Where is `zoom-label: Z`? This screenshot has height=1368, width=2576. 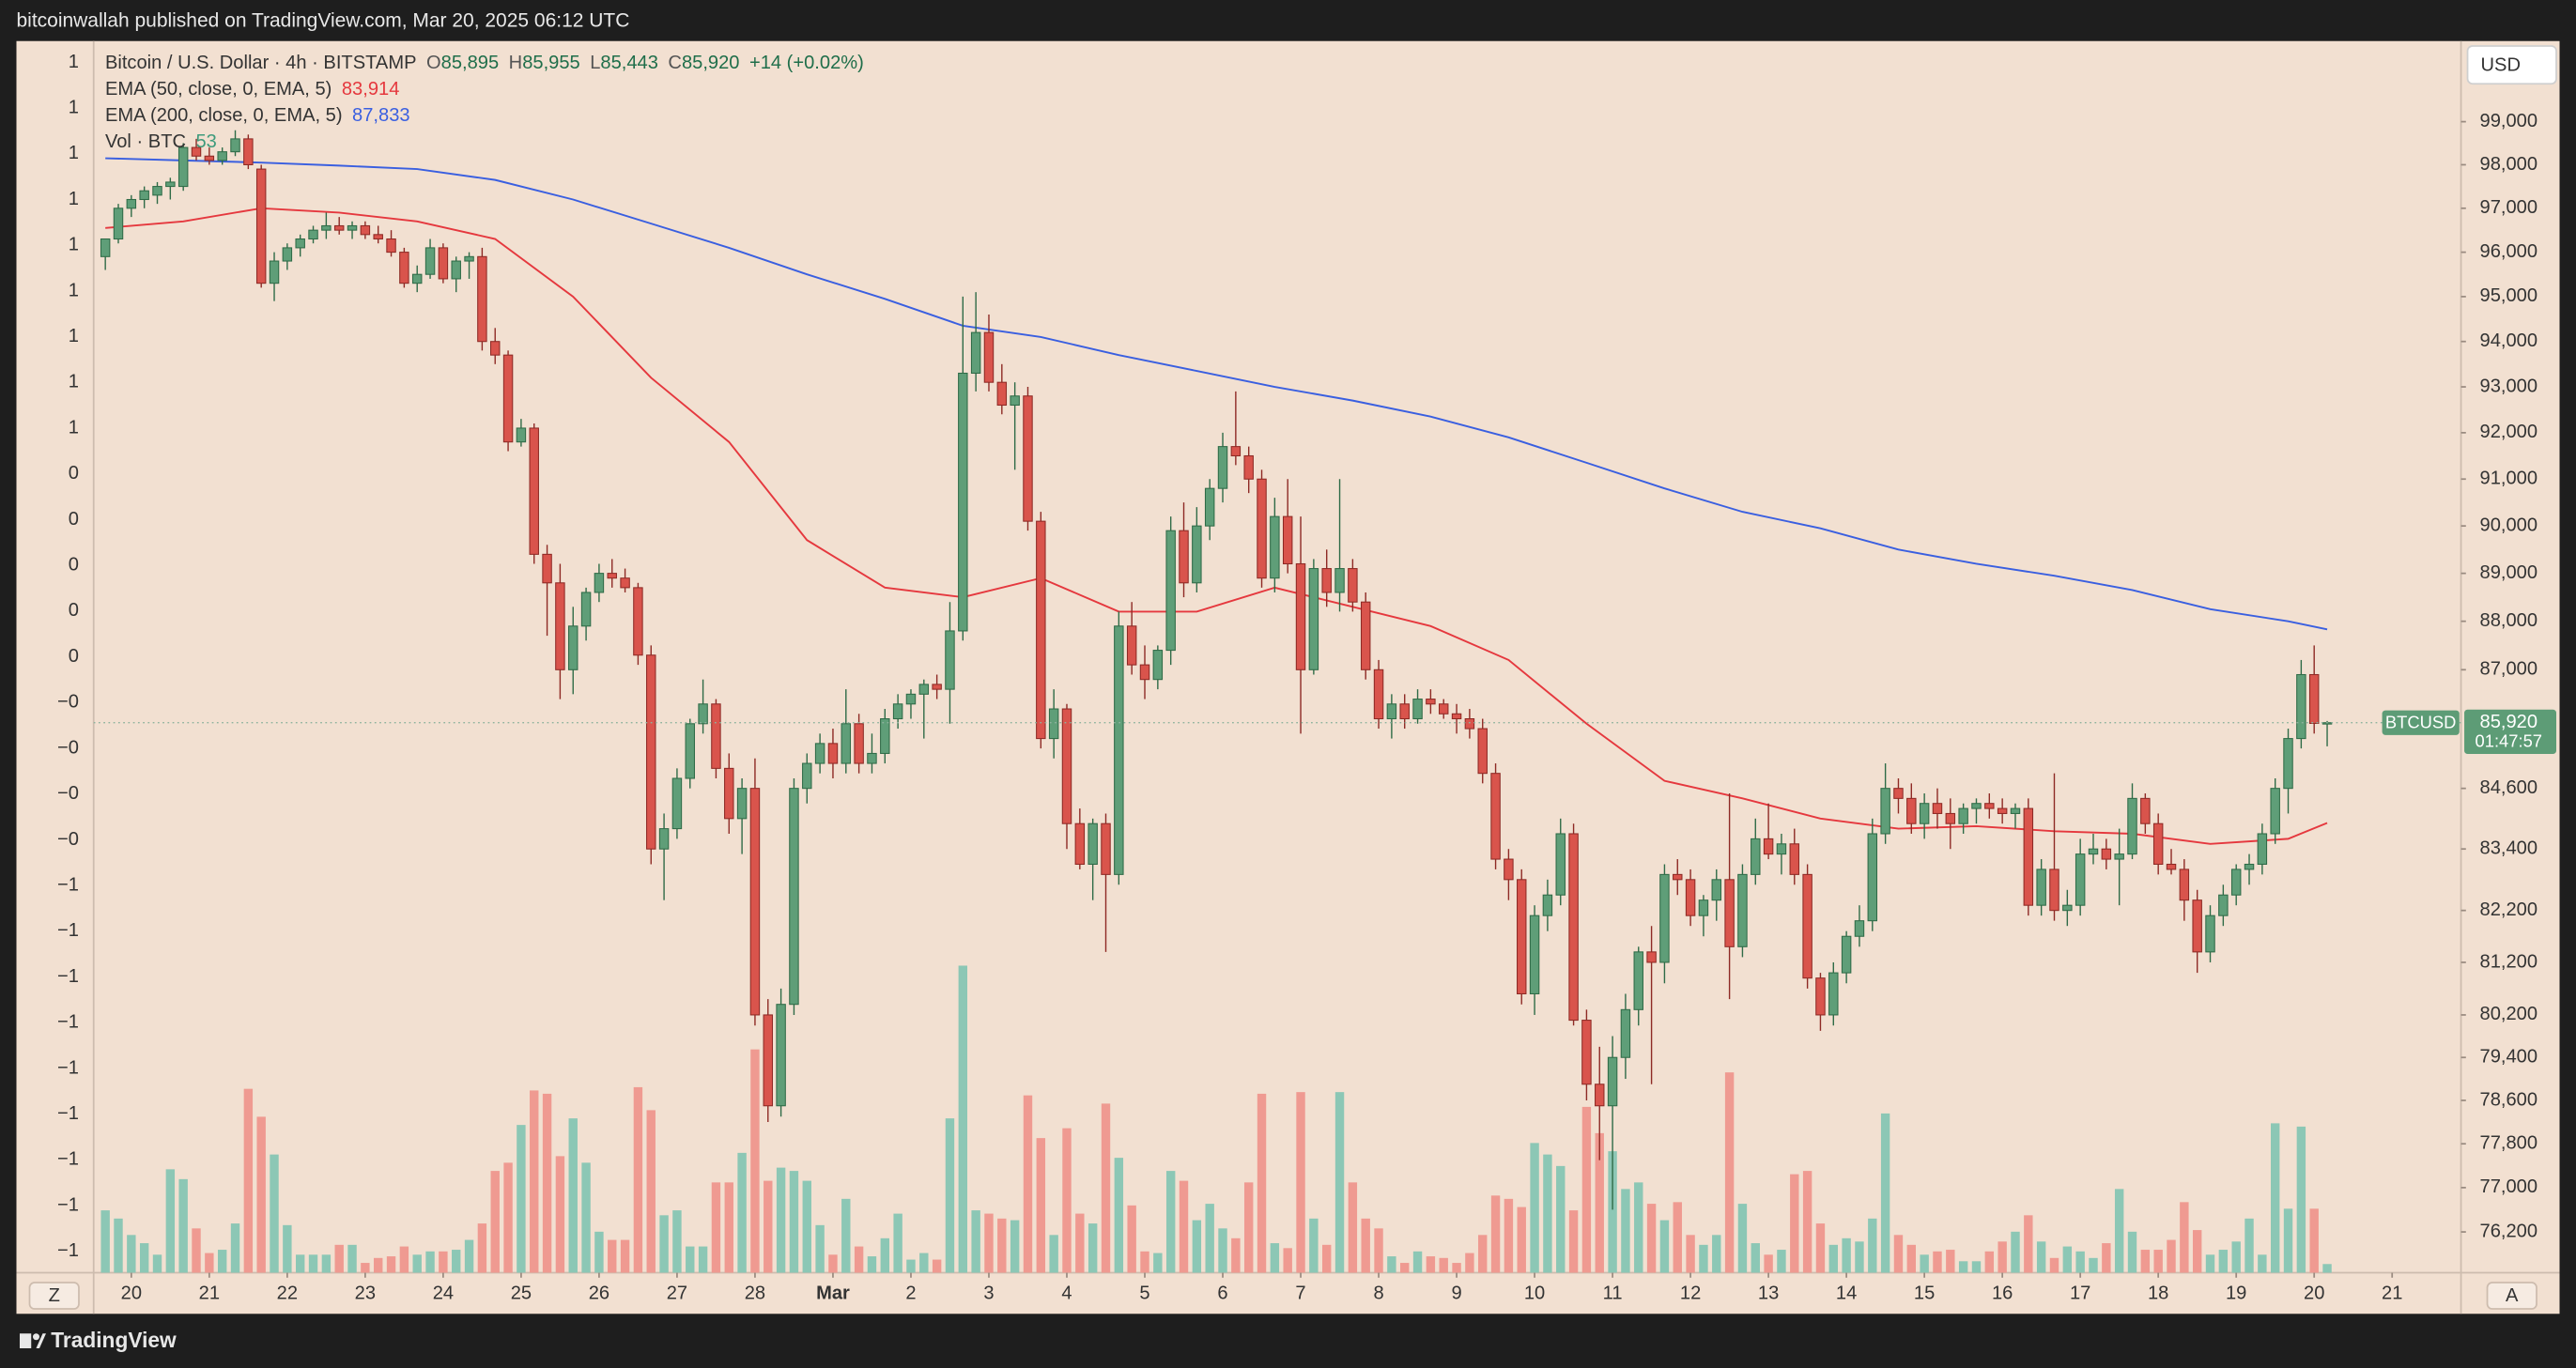
zoom-label: Z is located at coordinates (54, 1296).